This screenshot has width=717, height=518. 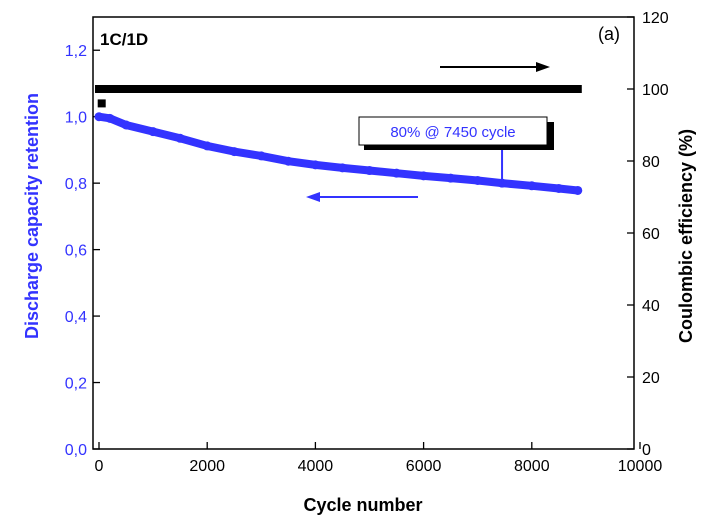 I want to click on right-y-tick-label: 80, so click(x=651, y=162).